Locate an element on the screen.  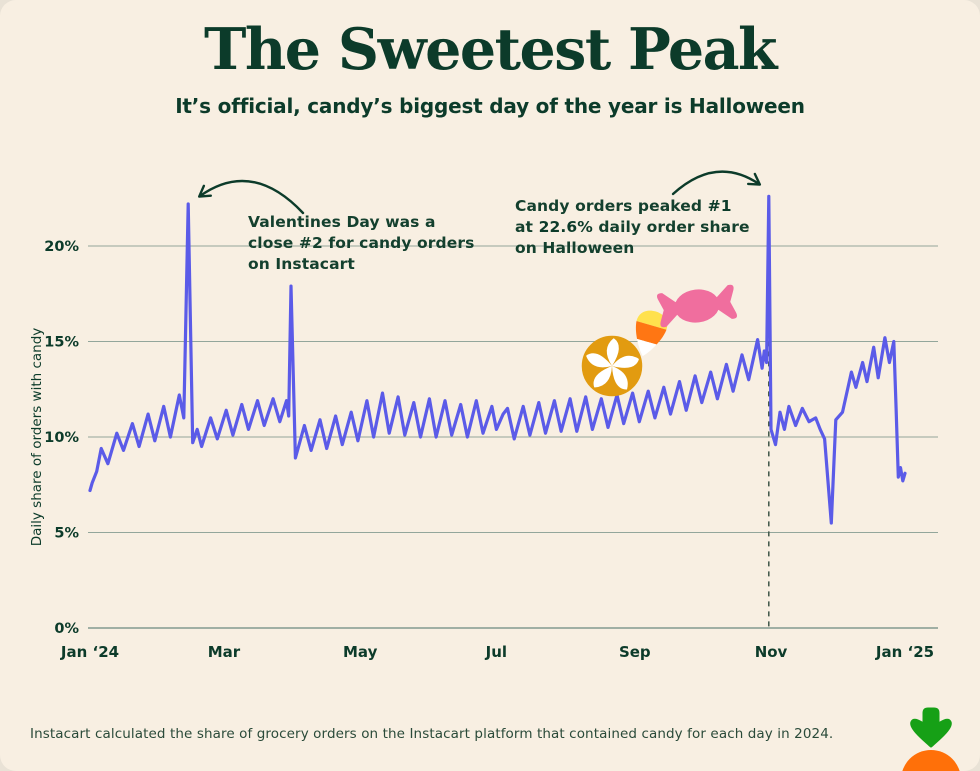
y-tick-label: 10% is located at coordinates (61, 438).